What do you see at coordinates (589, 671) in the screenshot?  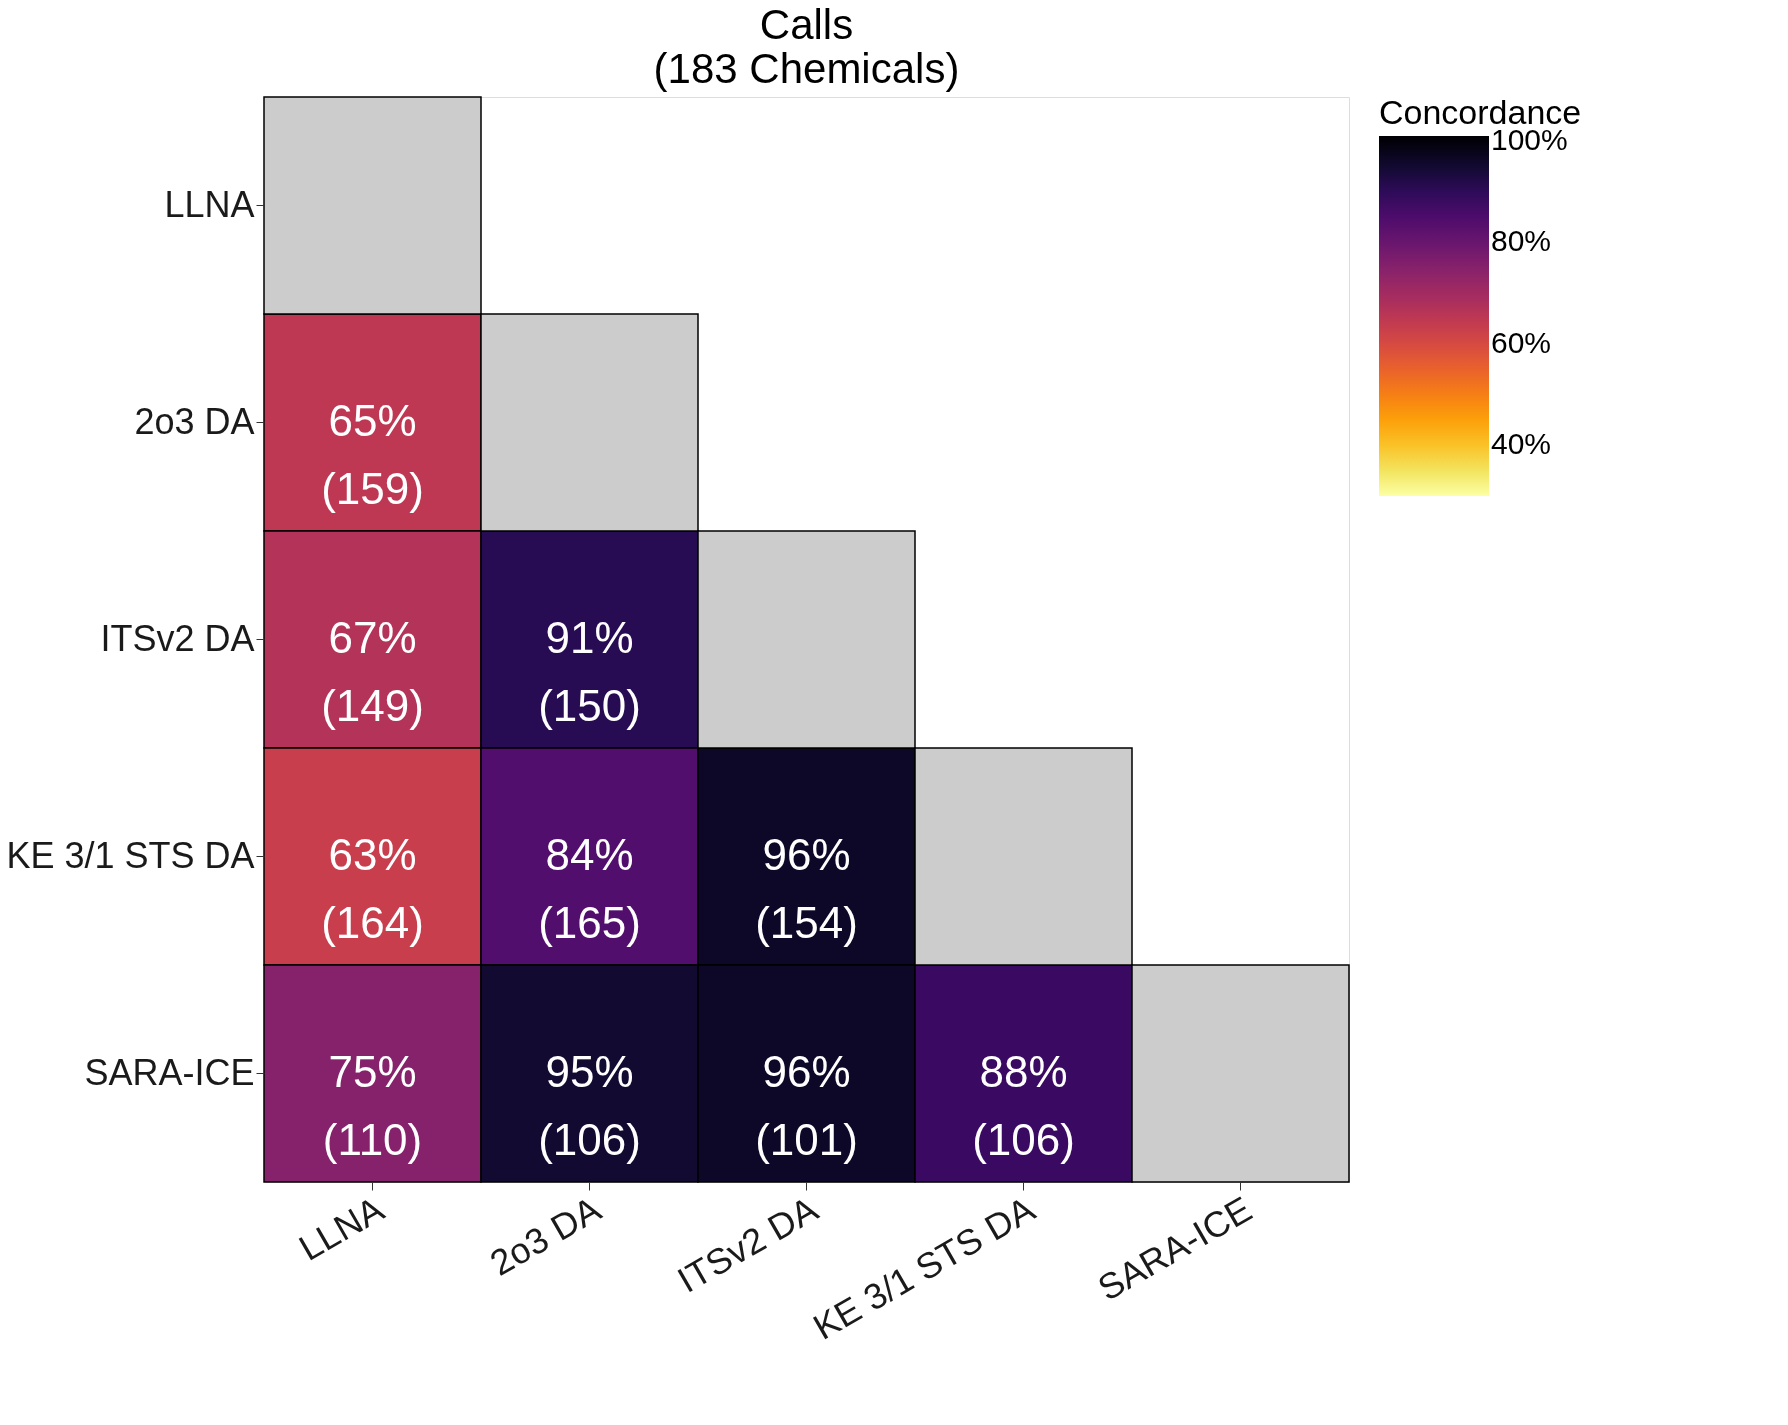 I see `data-label: 91% (150)` at bounding box center [589, 671].